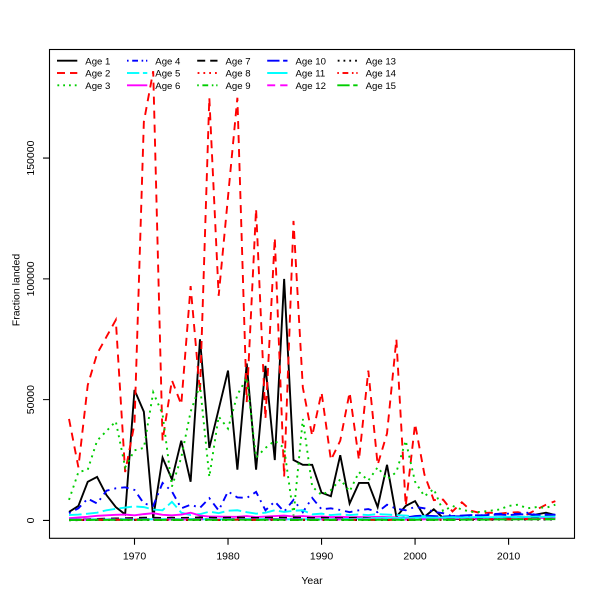 This screenshot has height=600, width=600. I want to click on svg-text: Age 7, so click(238, 61).